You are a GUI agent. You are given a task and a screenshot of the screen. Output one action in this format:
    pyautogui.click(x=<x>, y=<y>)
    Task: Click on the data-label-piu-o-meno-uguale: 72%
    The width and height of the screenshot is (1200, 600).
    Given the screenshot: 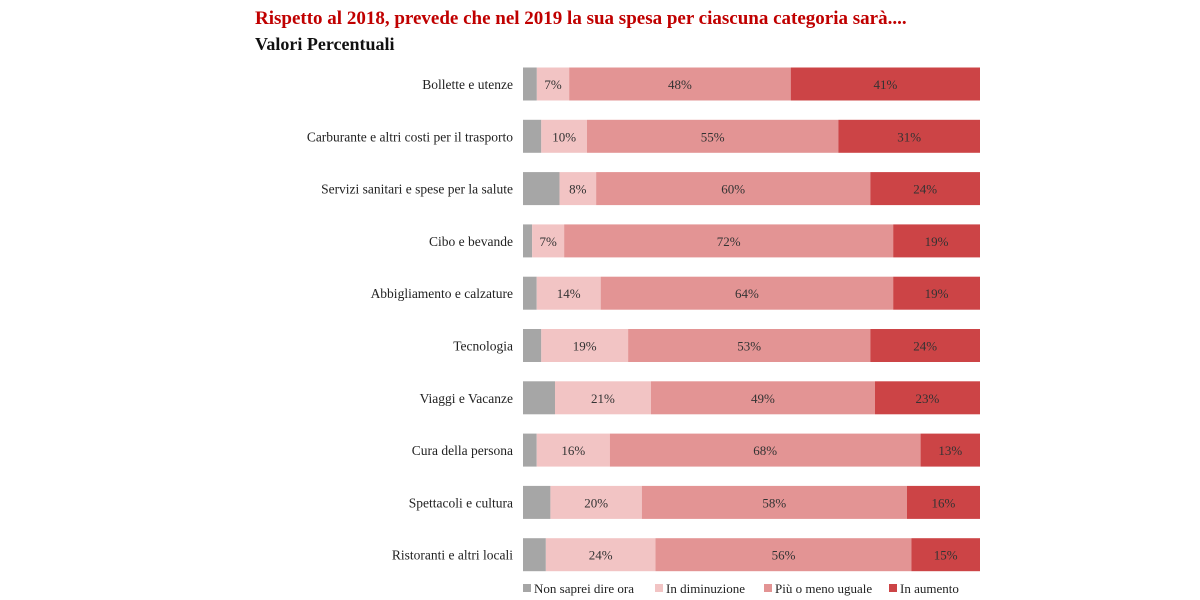 What is the action you would take?
    pyautogui.click(x=729, y=241)
    